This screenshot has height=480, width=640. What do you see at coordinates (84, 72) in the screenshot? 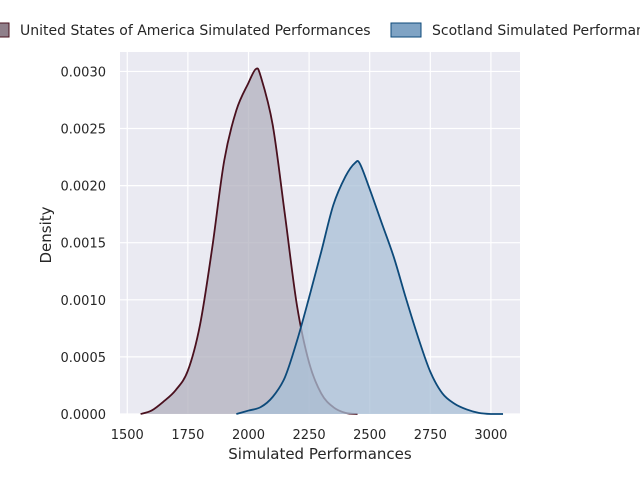
I see `y-tick-label: 0.0030` at bounding box center [84, 72].